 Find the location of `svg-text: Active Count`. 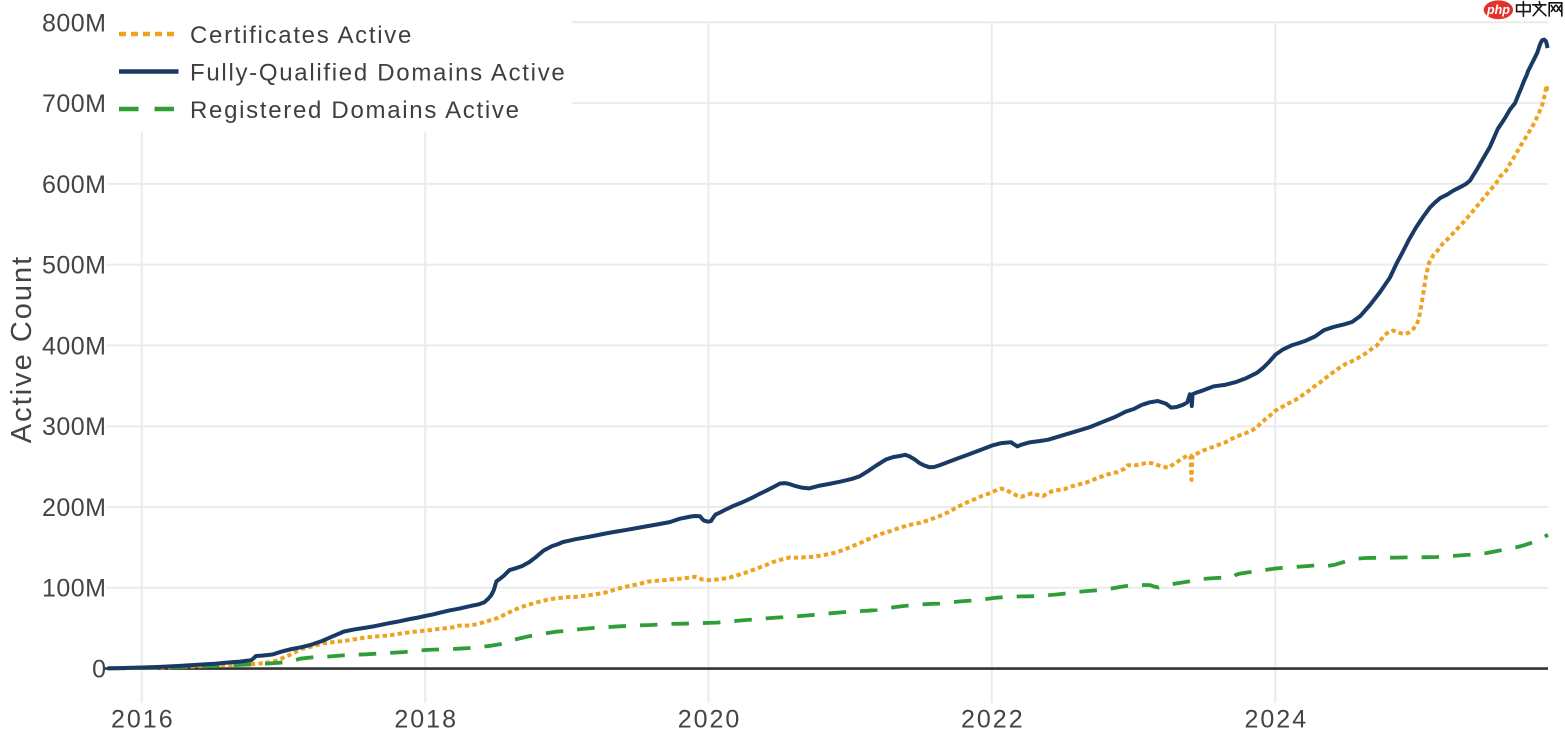

svg-text: Active Count is located at coordinates (22, 349).